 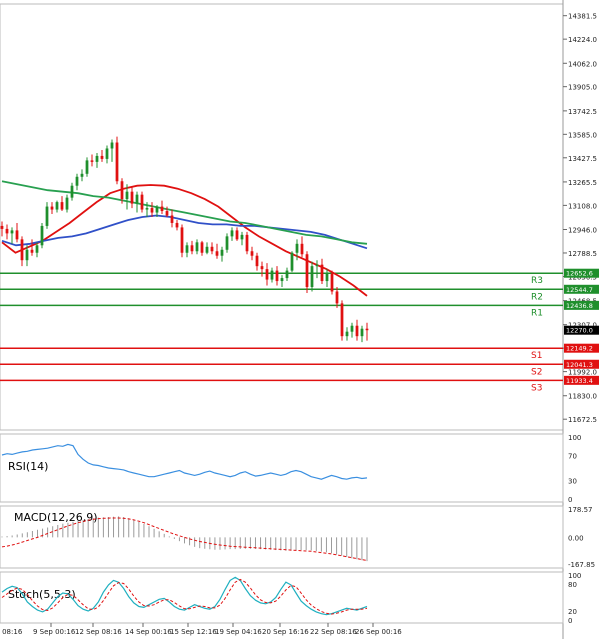 What do you see at coordinates (238, 632) in the screenshot?
I see `time-tick-label: 19 Sep 04:16` at bounding box center [238, 632].